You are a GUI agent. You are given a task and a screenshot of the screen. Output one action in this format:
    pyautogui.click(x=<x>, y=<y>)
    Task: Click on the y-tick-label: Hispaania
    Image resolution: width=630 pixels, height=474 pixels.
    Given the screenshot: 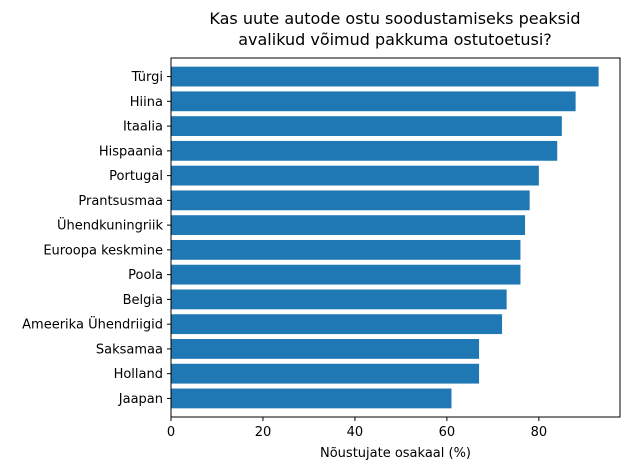 What is the action you would take?
    pyautogui.click(x=131, y=151)
    